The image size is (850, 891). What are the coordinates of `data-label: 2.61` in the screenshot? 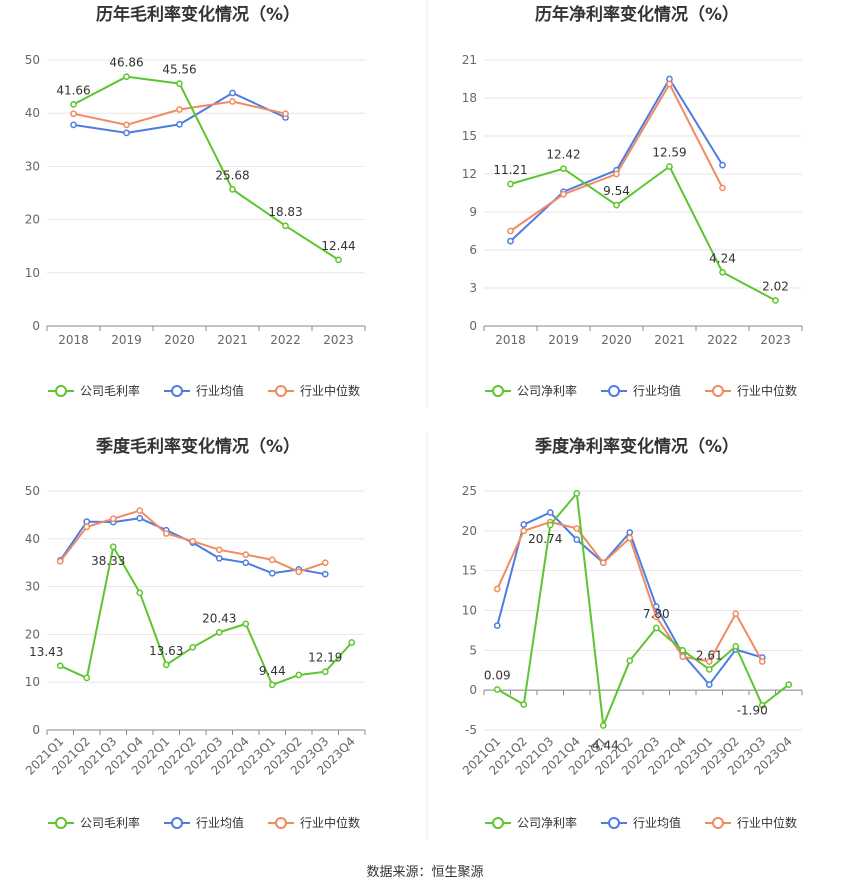 It's located at (709, 655).